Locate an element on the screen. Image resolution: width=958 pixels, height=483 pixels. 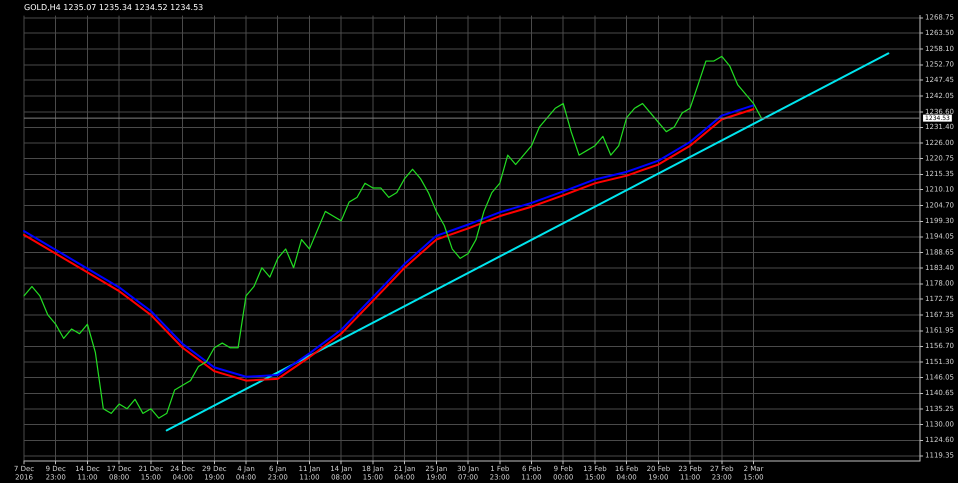
chart-title: GOLD,H4 1235.07 1235.34 1234.52 1234.53 is located at coordinates (114, 7).